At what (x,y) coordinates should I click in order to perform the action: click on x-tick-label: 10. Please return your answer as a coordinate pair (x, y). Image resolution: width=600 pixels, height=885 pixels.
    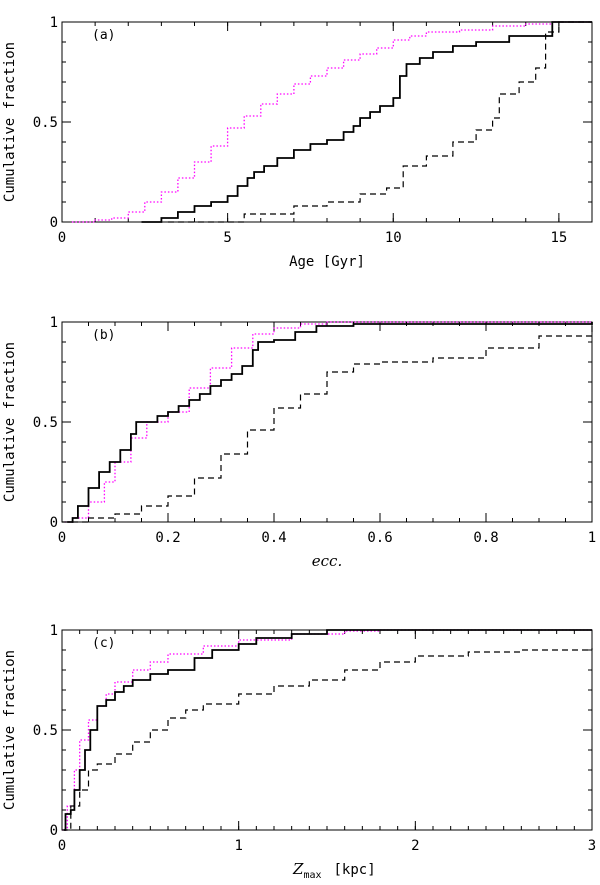
    Looking at the image, I should click on (393, 238).